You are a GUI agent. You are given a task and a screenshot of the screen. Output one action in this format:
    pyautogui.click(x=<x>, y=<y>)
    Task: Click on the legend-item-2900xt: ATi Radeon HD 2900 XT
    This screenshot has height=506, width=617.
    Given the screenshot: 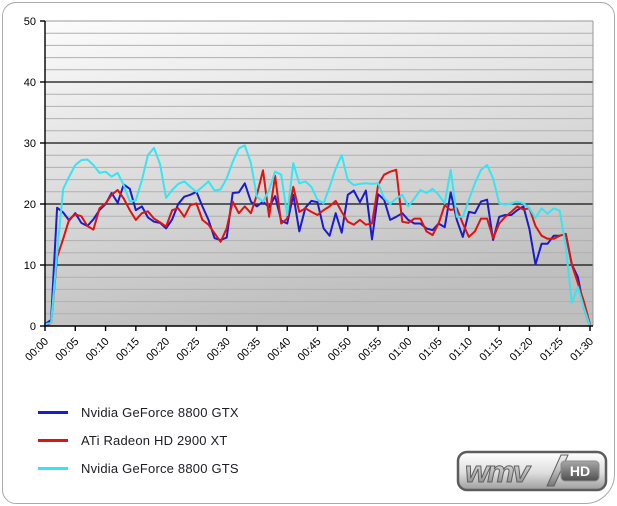 What is the action you would take?
    pyautogui.click(x=138, y=440)
    